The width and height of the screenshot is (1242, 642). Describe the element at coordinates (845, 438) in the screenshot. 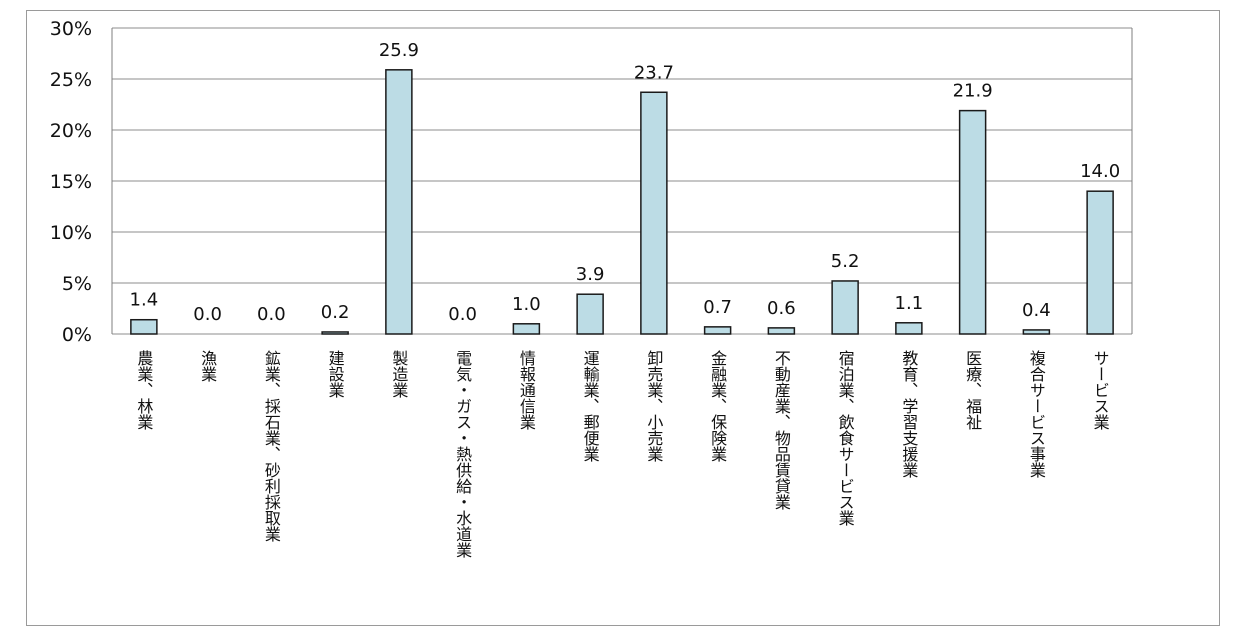

I see `category-label: 宿泊業、飲食サービス業` at that location.